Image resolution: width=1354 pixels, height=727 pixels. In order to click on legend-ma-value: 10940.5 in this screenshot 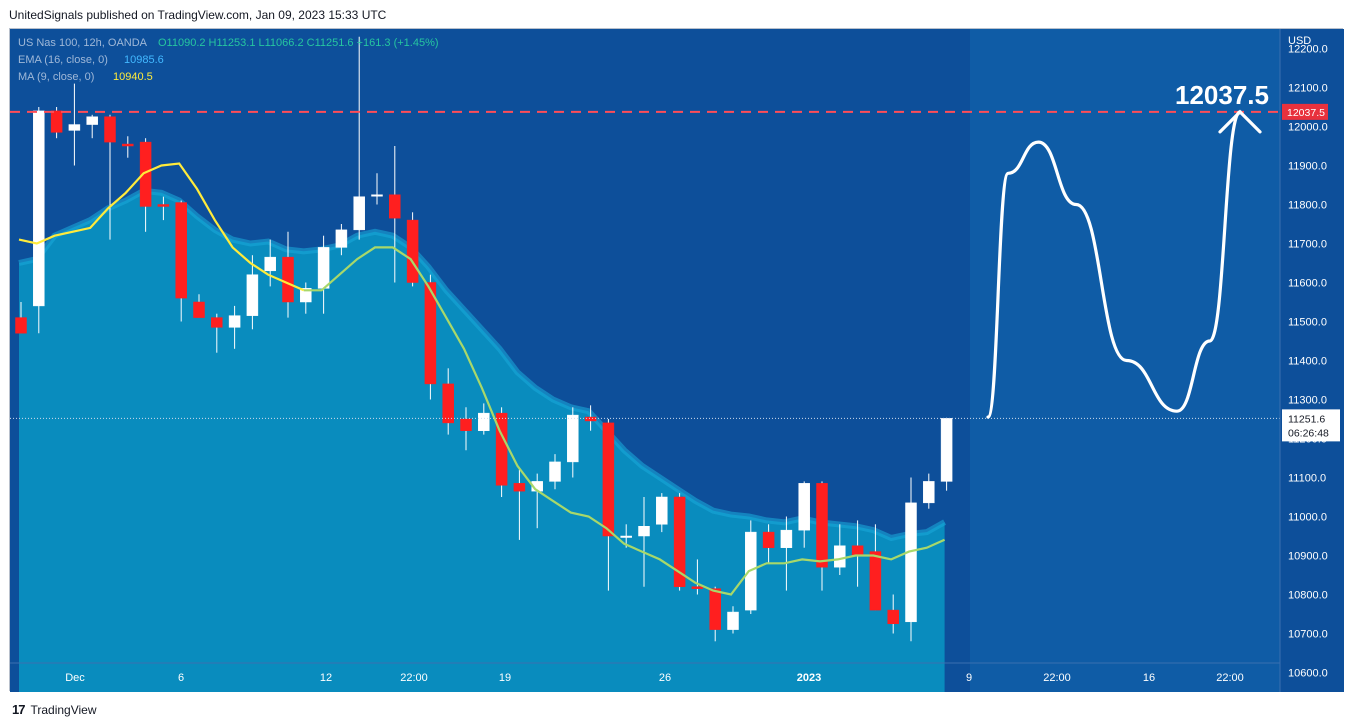, I will do `click(133, 77)`.